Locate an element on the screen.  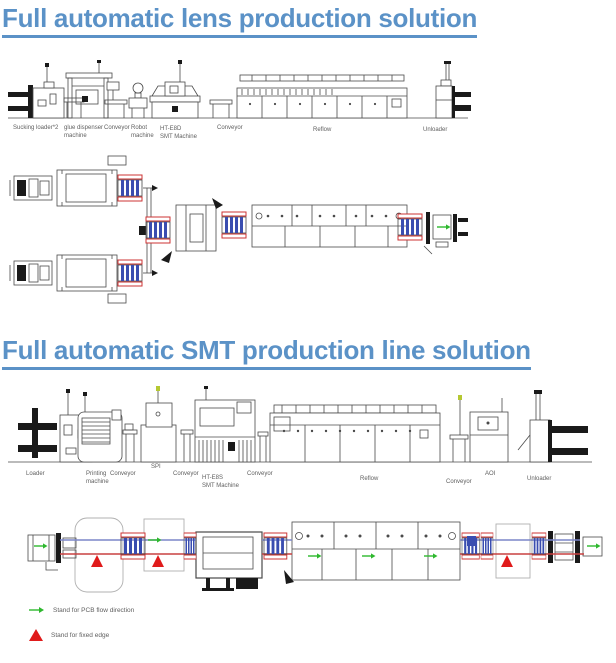
sucking-loader-drawing is located at coordinates (46, 91).